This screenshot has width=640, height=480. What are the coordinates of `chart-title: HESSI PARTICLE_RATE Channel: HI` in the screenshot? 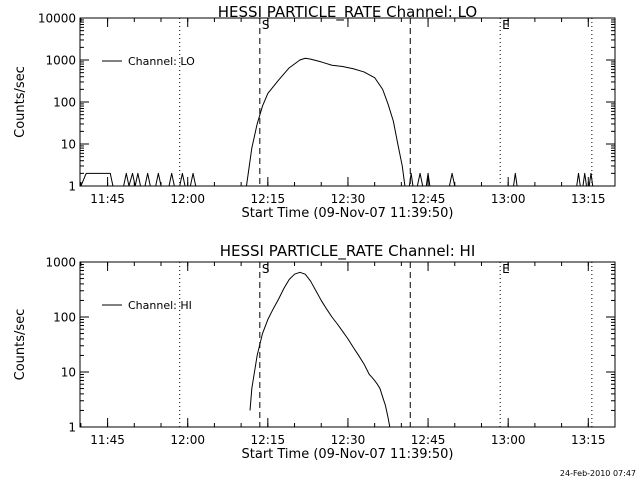 It's located at (348, 251).